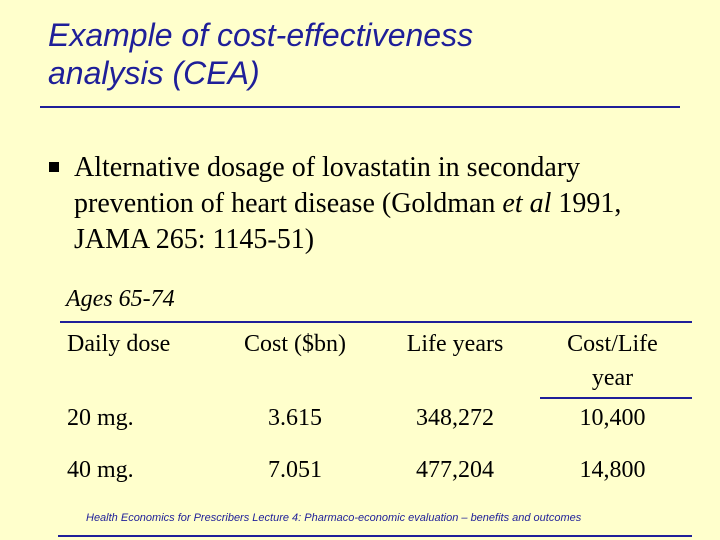 The width and height of the screenshot is (720, 540). Describe the element at coordinates (119, 344) in the screenshot. I see `header-daily-dose: Daily dose` at that location.